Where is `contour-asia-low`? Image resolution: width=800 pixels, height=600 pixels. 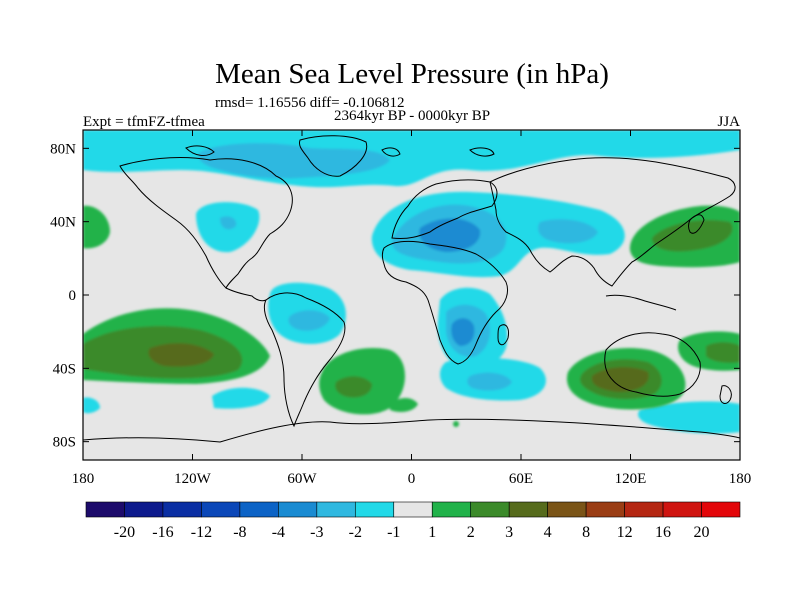 contour-asia-low is located at coordinates (568, 231).